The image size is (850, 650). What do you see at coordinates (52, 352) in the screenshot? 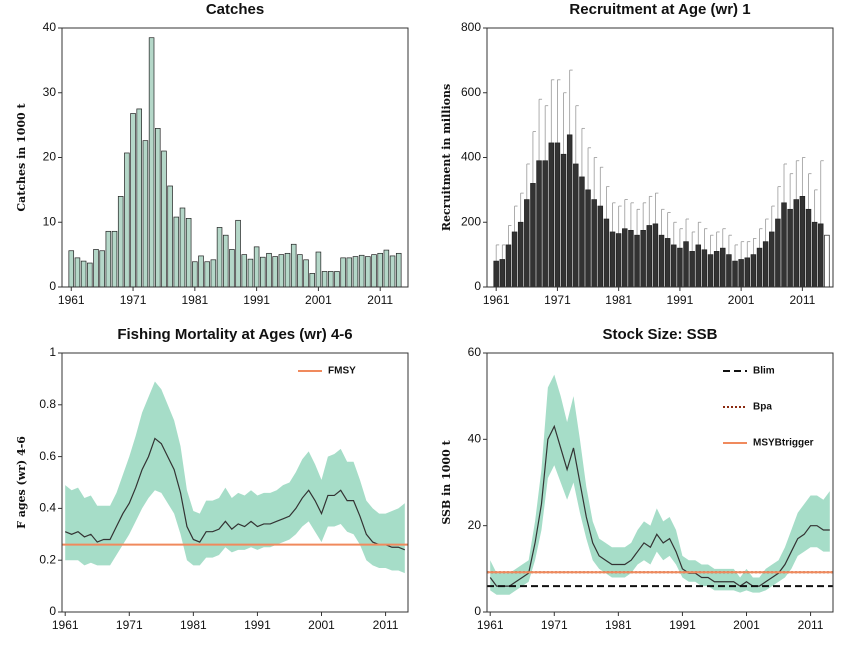
I see `y-tick-label: 1` at bounding box center [52, 352].